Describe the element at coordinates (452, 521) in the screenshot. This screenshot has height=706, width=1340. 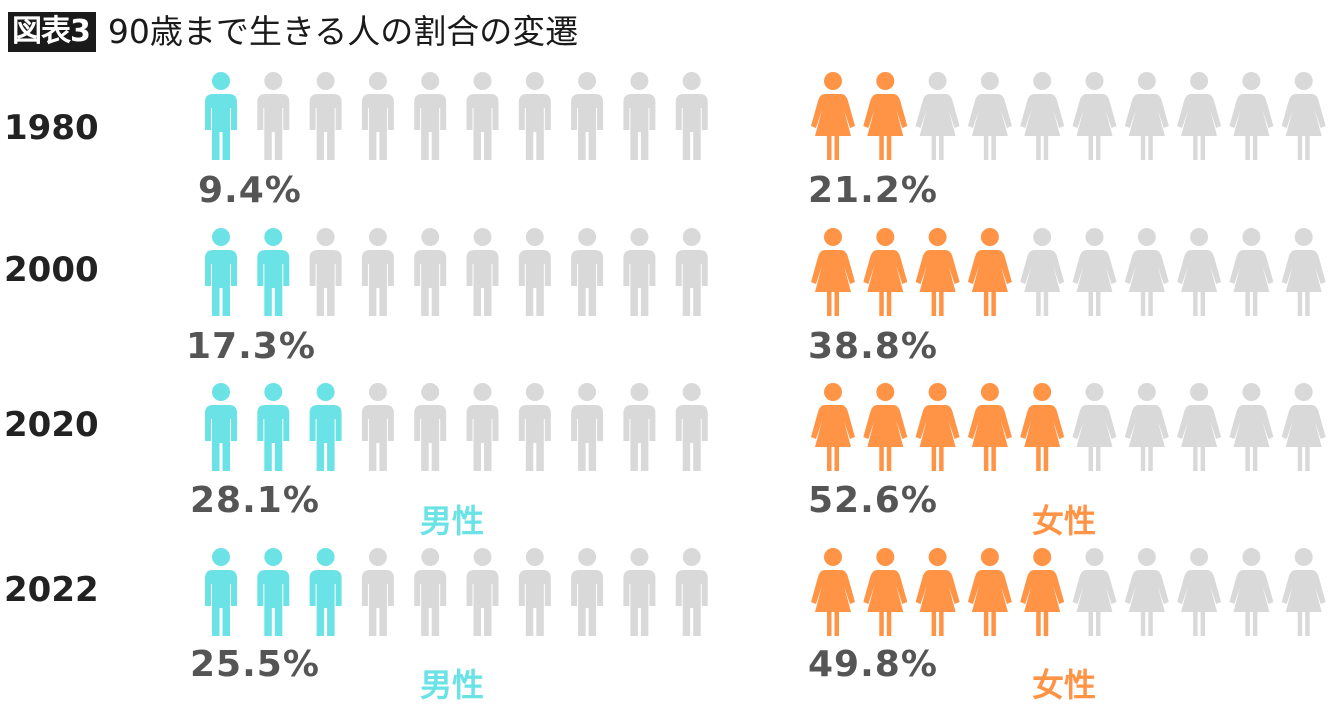
I see `legend-male-2020: 男性` at that location.